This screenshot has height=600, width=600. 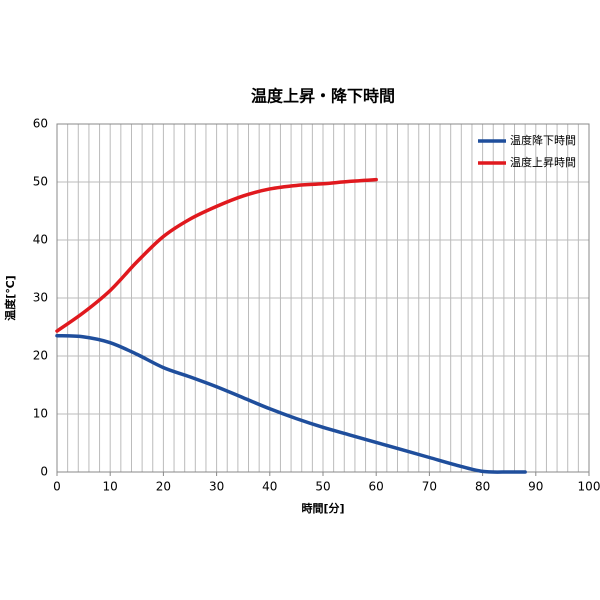 I want to click on x-tick-label: 30, so click(x=216, y=487).